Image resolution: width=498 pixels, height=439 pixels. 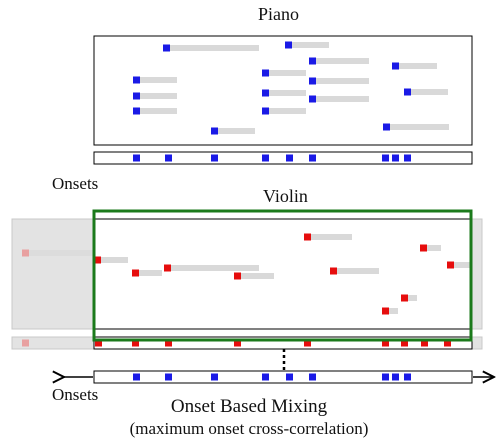 I want to click on onsets-label-bottom: Onsets, so click(x=75, y=394).